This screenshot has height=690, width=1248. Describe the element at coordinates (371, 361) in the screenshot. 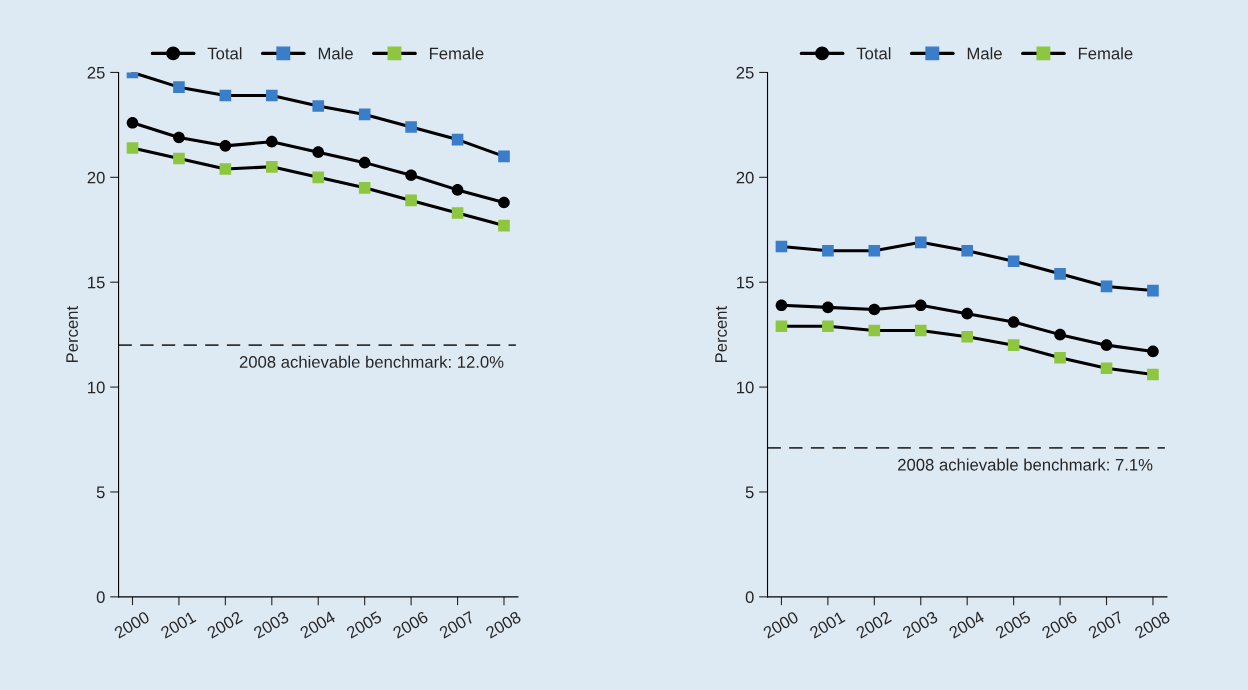

I see `ref-line-label: 2008 achievable benchmark: 12.0%` at that location.